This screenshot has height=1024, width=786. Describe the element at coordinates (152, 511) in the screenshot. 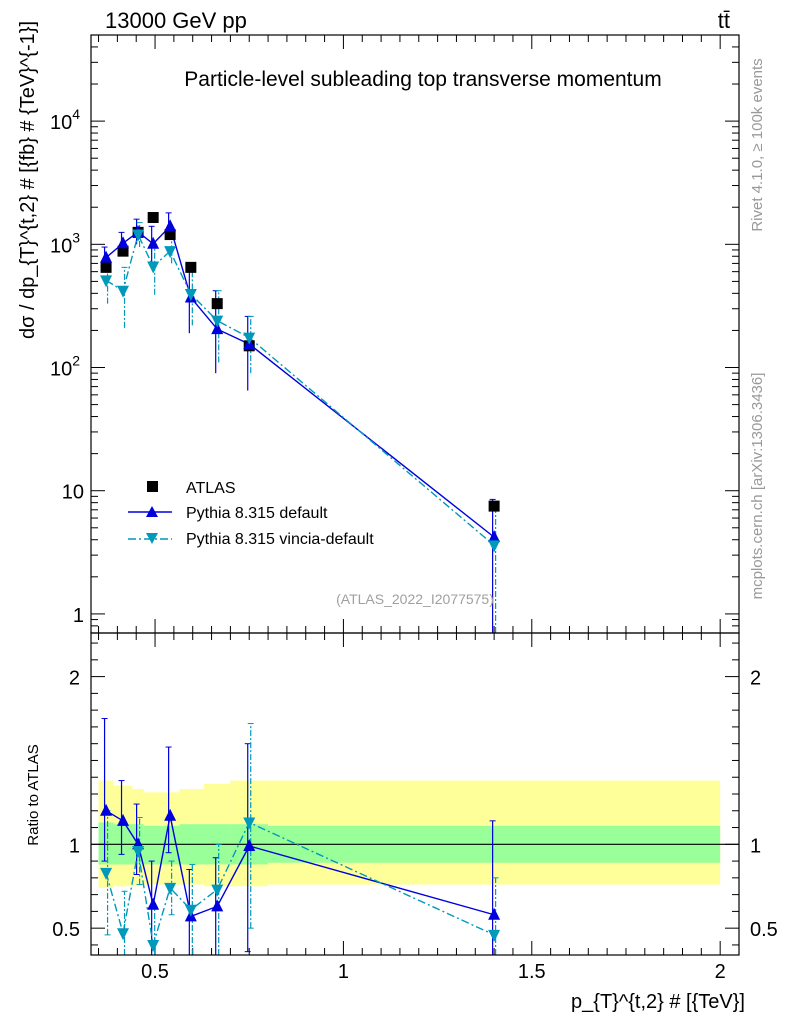

I see `legend-marker-default` at that location.